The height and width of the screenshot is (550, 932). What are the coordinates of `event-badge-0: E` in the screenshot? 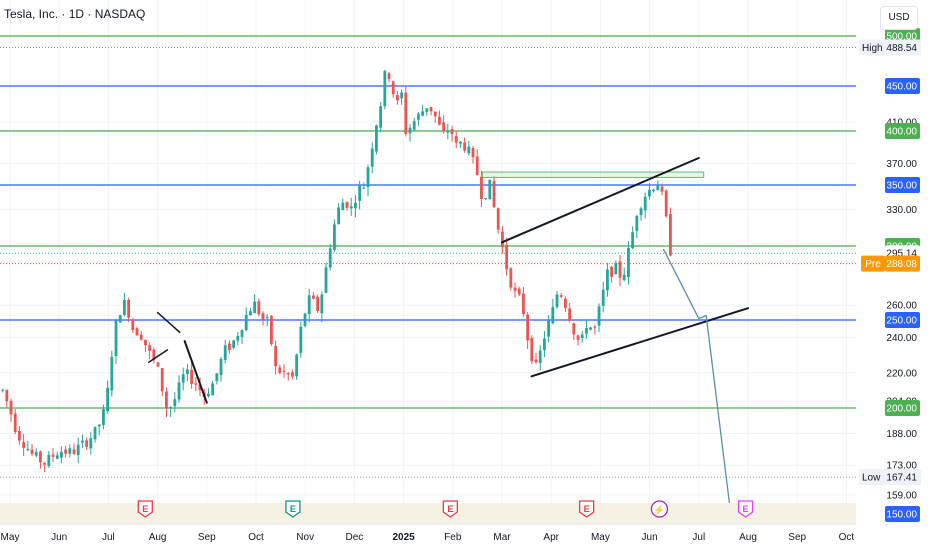 It's located at (145, 509).